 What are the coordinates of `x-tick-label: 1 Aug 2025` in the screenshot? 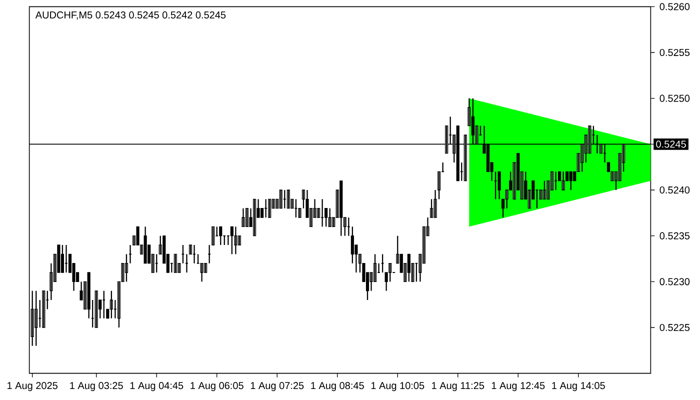 It's located at (33, 387).